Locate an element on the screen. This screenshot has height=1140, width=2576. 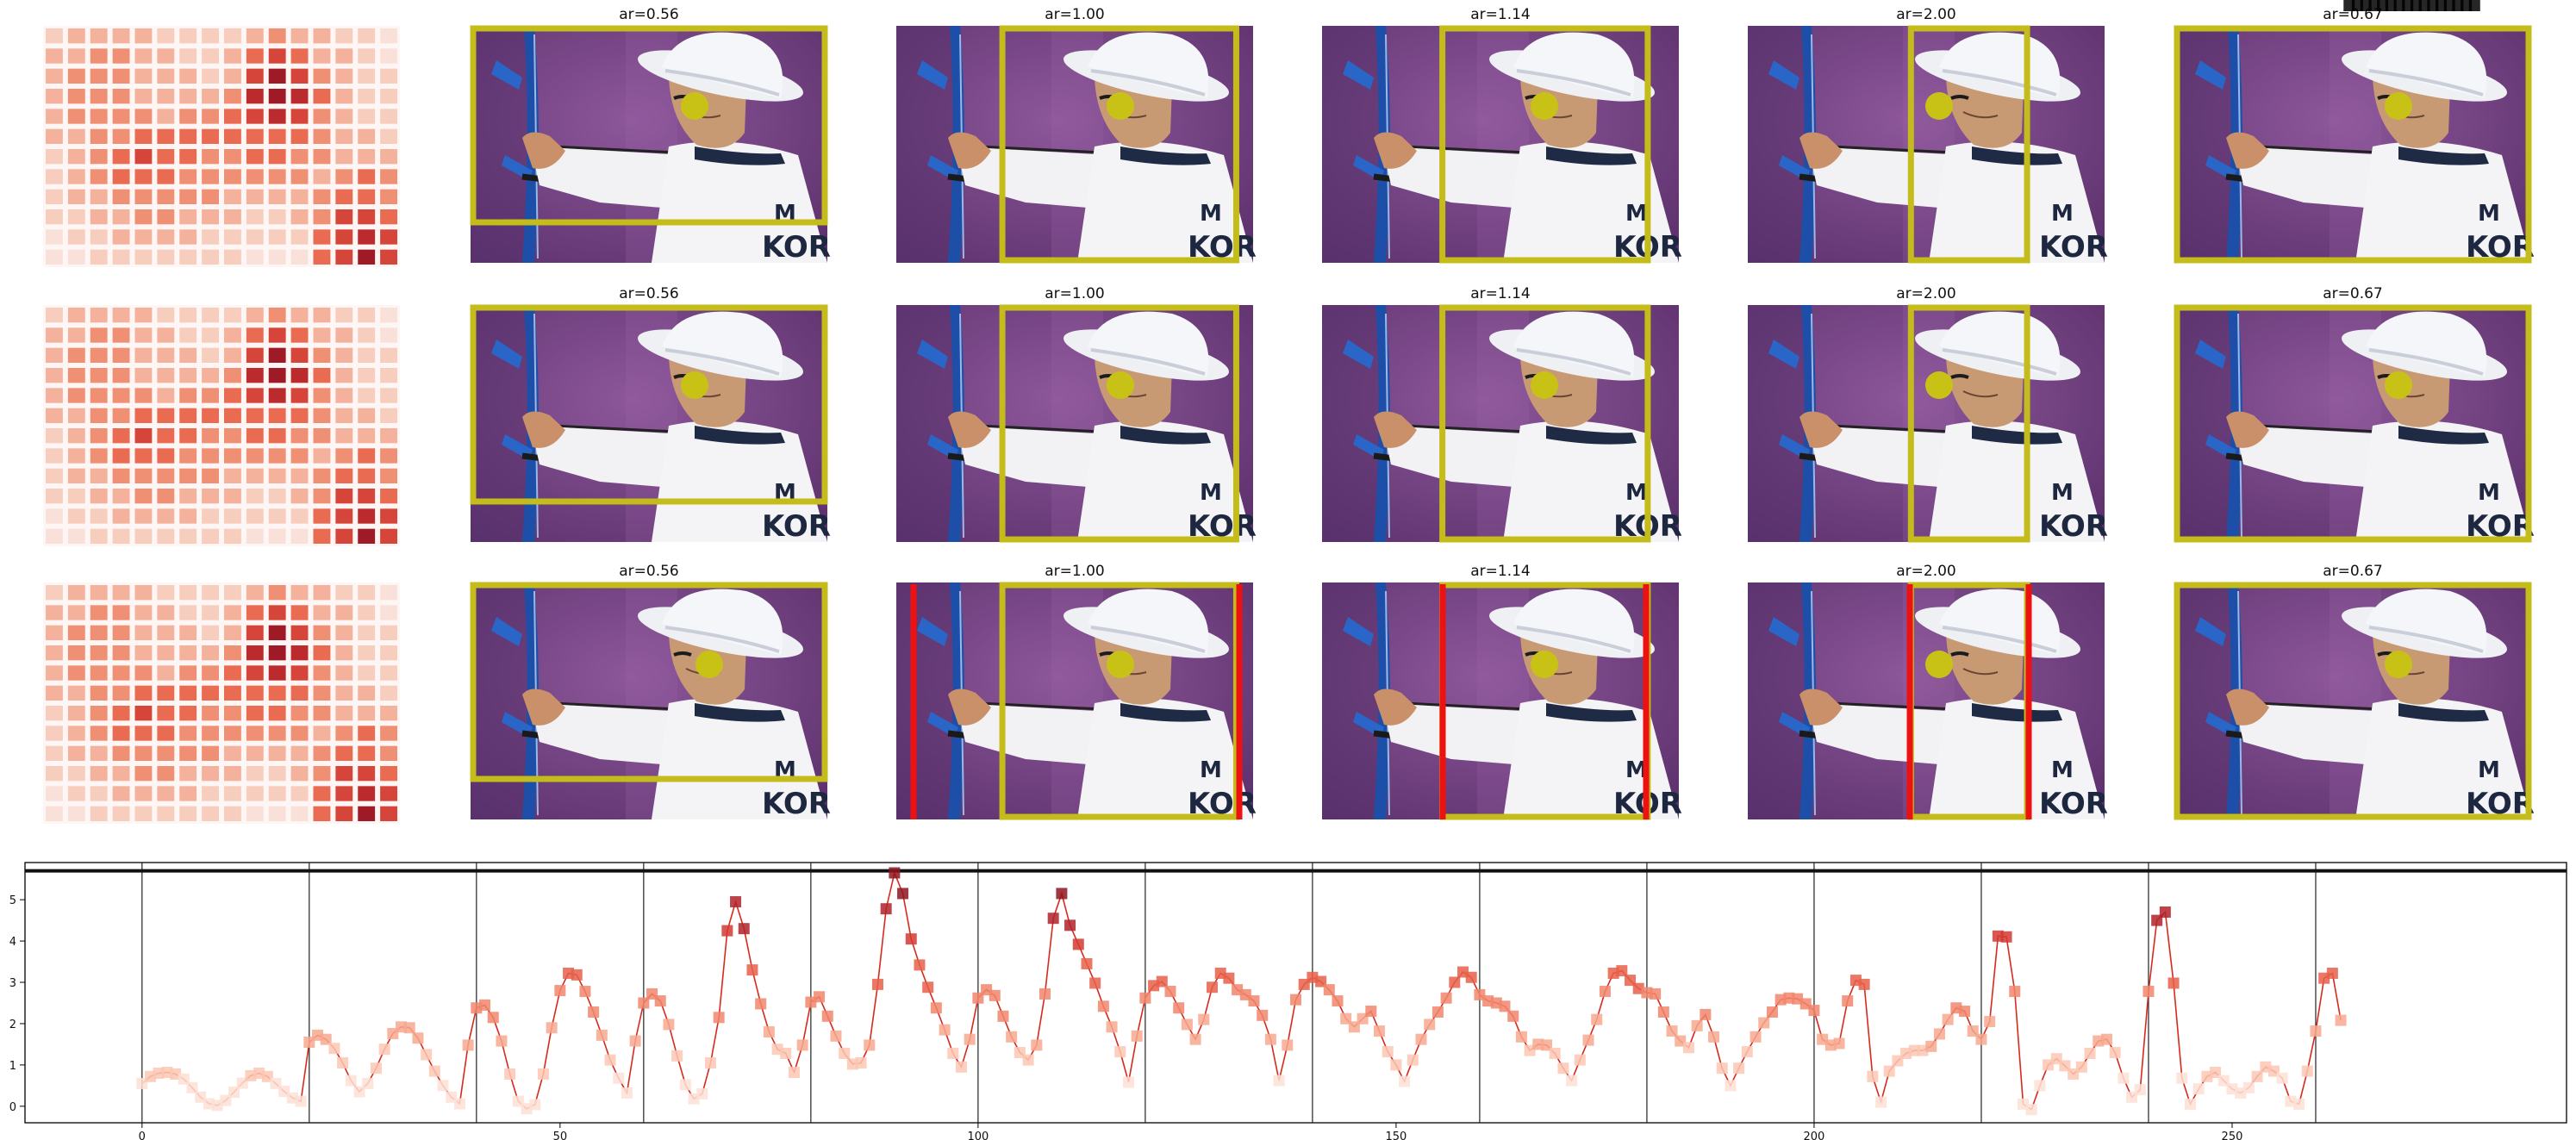
crop-title: ar=0.56 is located at coordinates (649, 571).